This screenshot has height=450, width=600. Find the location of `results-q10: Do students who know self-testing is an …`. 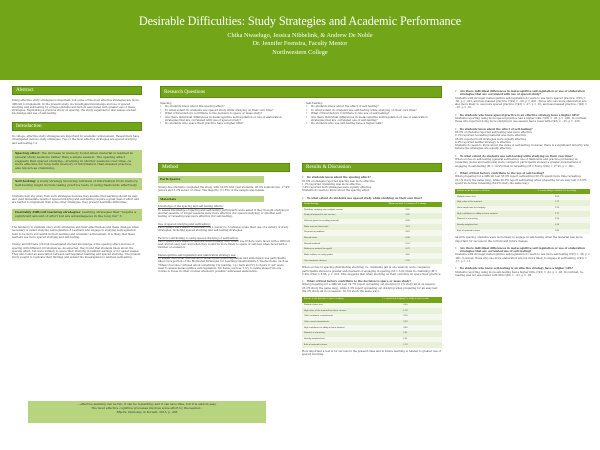

results-q10: Do students who know self-testing is an … is located at coordinates (522, 269).